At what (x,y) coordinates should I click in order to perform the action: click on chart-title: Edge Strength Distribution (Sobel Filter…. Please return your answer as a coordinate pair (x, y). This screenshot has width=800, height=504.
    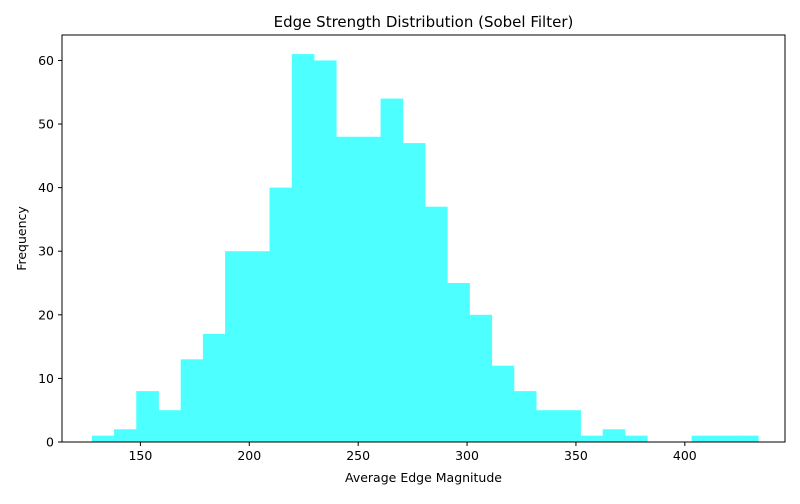
    Looking at the image, I should click on (424, 22).